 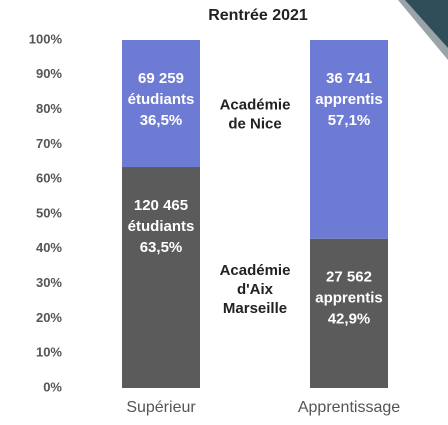 I want to click on chart-title: Rentrée 2021, so click(x=258, y=15).